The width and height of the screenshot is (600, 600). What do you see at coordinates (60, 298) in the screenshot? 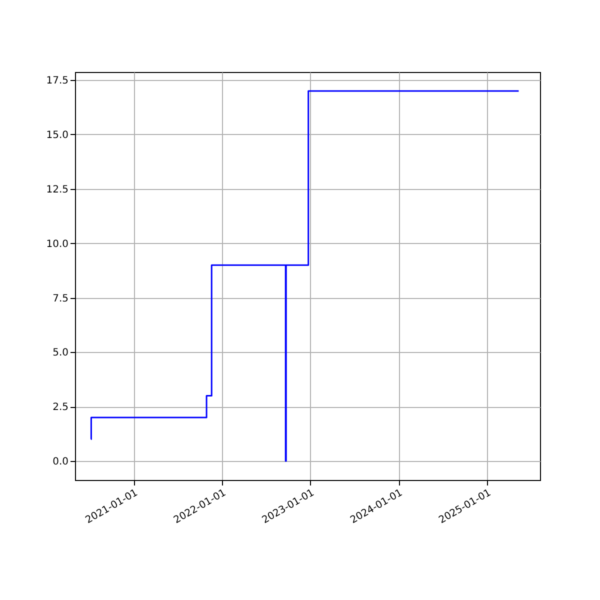
I see `y-tick-label: 7.5` at bounding box center [60, 298].